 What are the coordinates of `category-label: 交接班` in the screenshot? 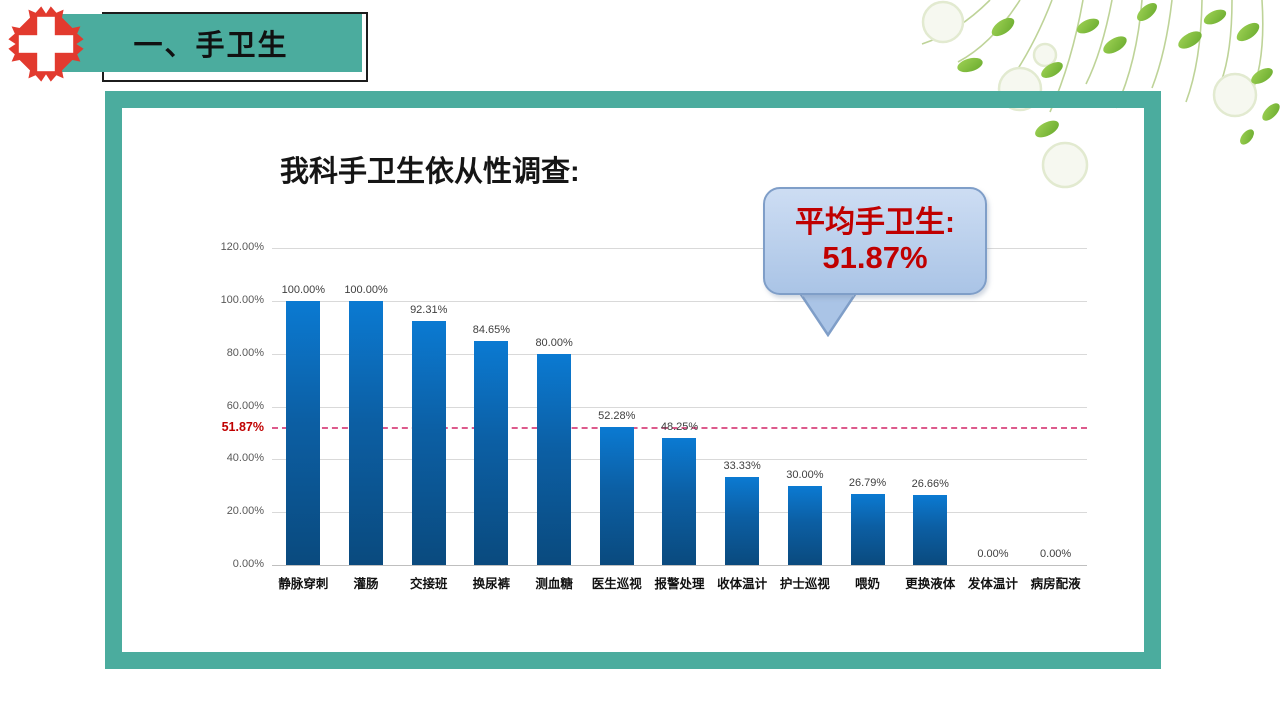 It's located at (428, 584).